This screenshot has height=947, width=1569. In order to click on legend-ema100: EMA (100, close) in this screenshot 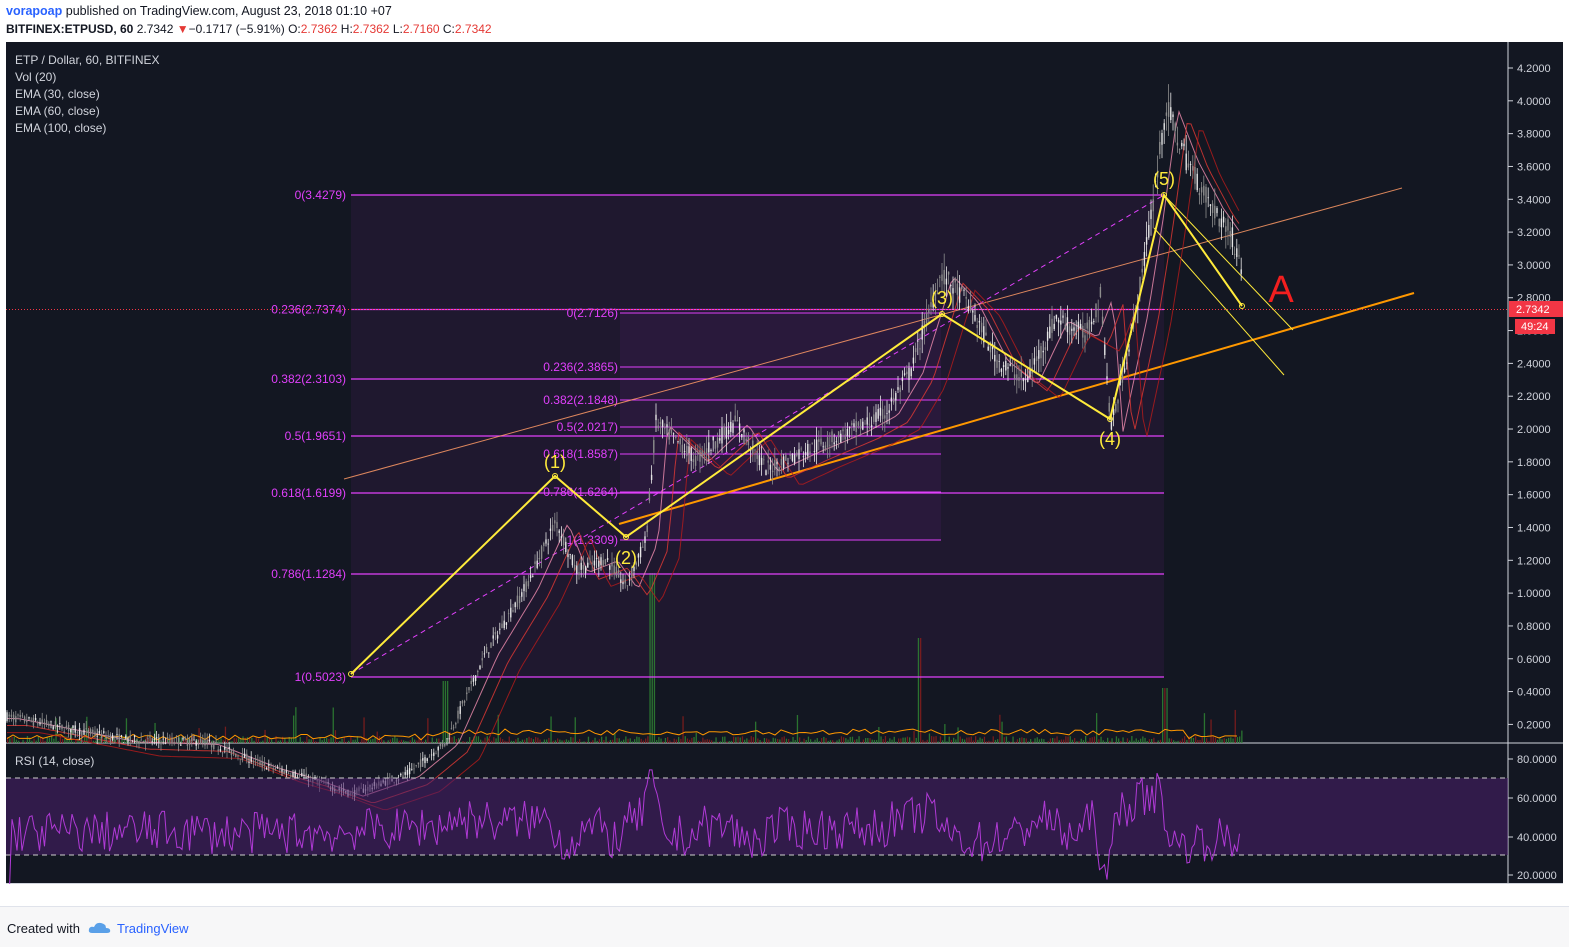, I will do `click(61, 128)`.